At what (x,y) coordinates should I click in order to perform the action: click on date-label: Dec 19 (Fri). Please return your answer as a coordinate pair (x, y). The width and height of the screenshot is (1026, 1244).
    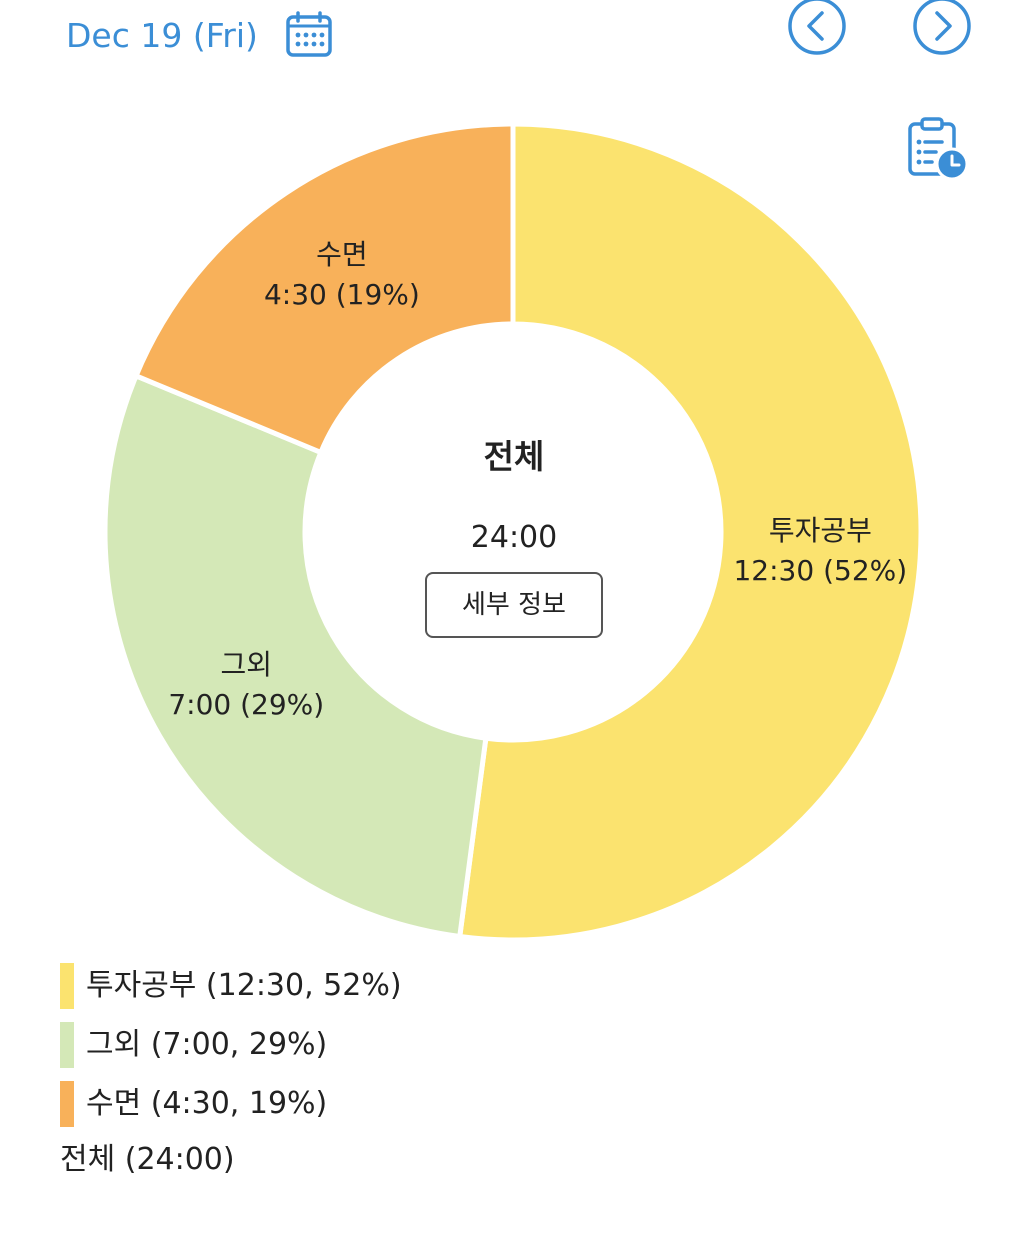
    Looking at the image, I should click on (162, 35).